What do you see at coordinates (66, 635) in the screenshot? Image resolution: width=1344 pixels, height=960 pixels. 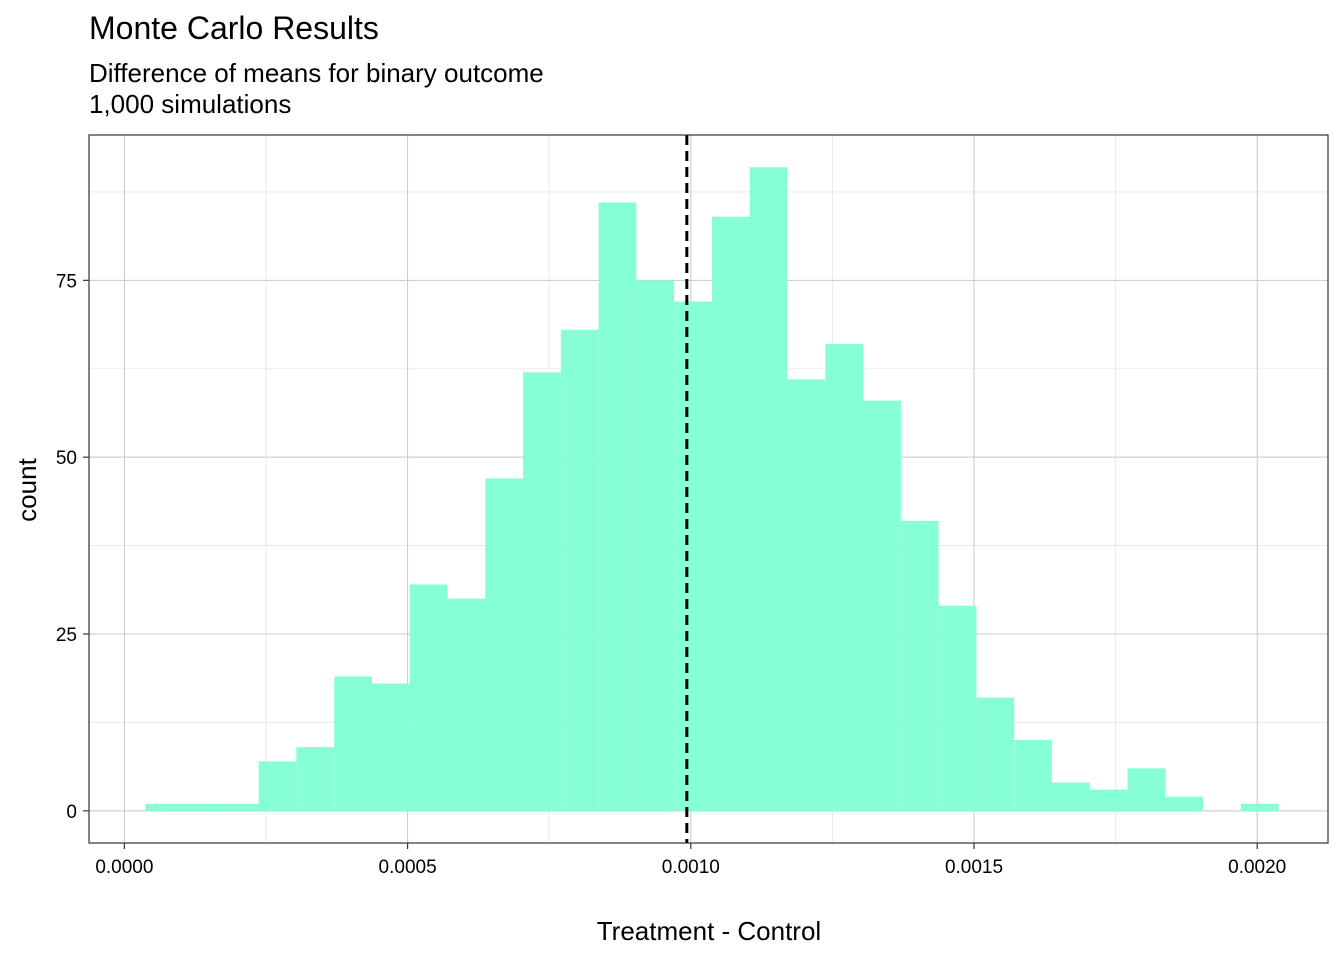 I see `y-tick-label: 25` at bounding box center [66, 635].